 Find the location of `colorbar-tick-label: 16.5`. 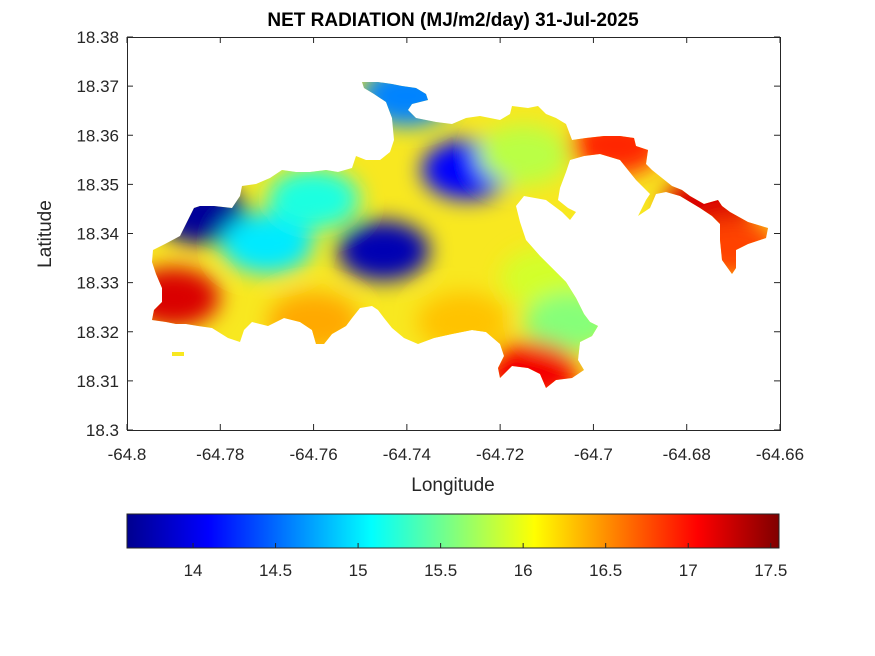

colorbar-tick-label: 16.5 is located at coordinates (605, 570).